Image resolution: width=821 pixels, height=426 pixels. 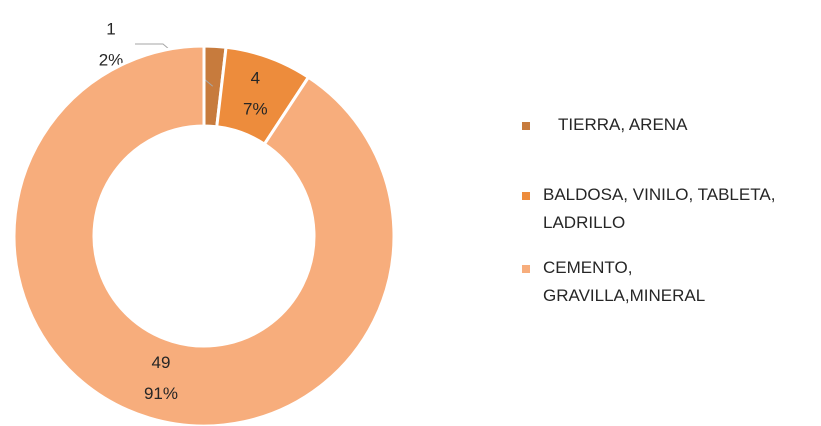 What do you see at coordinates (161, 362) in the screenshot?
I see `data-label: 49` at bounding box center [161, 362].